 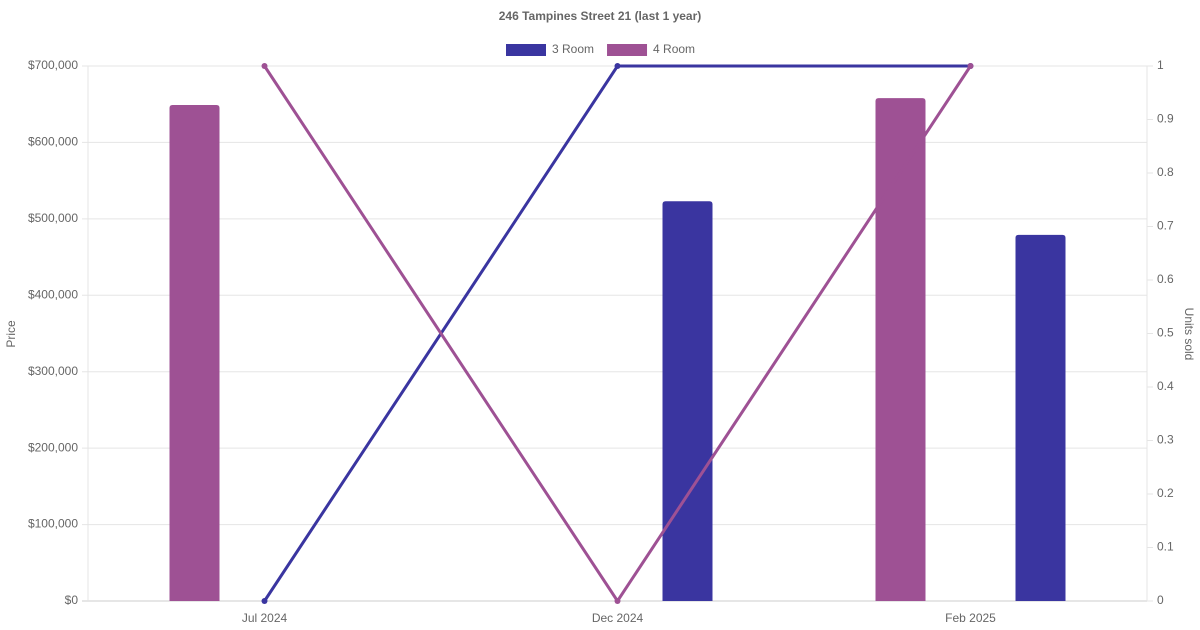 What do you see at coordinates (573, 49) in the screenshot?
I see `legend-label: 3 Room` at bounding box center [573, 49].